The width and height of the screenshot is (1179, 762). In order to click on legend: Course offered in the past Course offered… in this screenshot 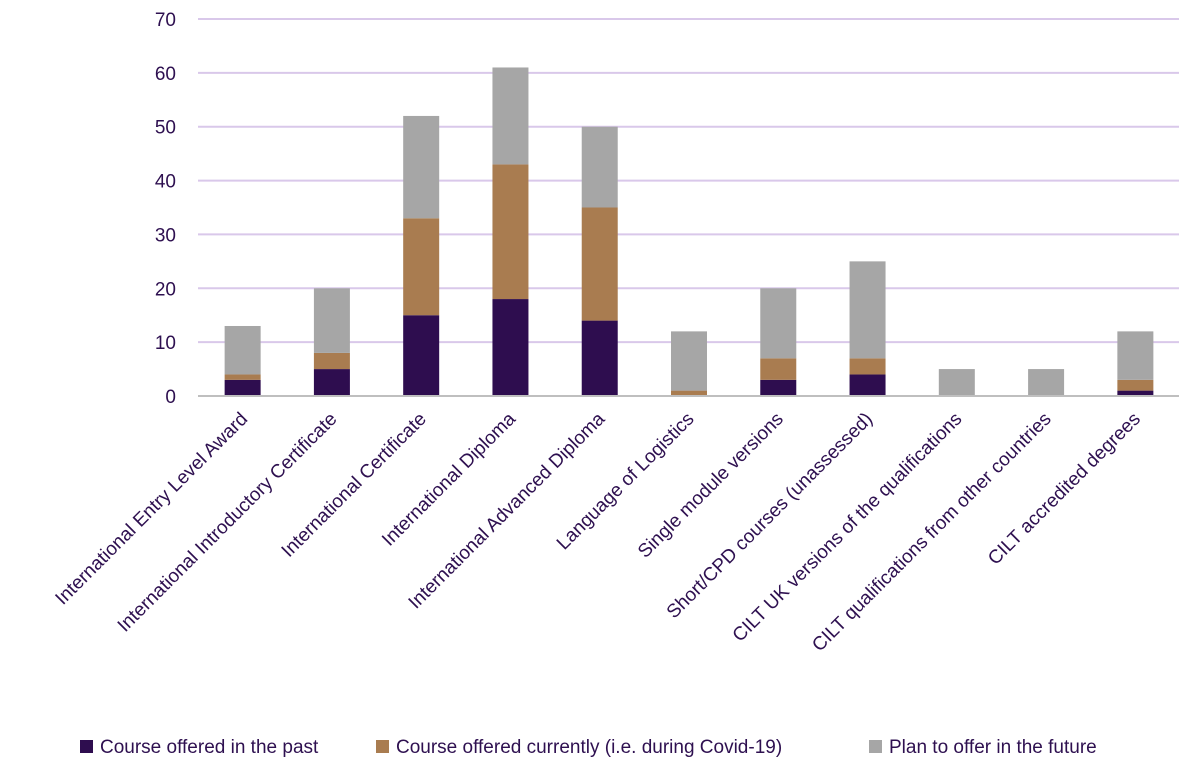, I will do `click(588, 747)`.